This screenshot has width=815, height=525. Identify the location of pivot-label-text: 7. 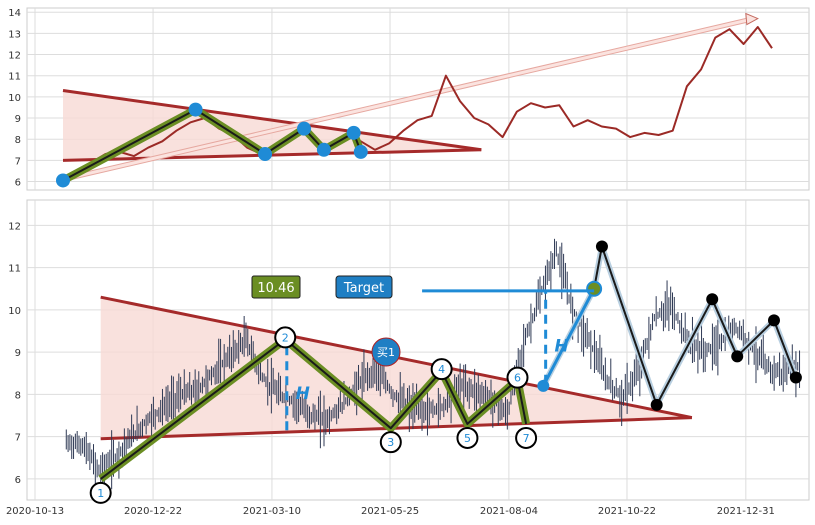
(526, 438).